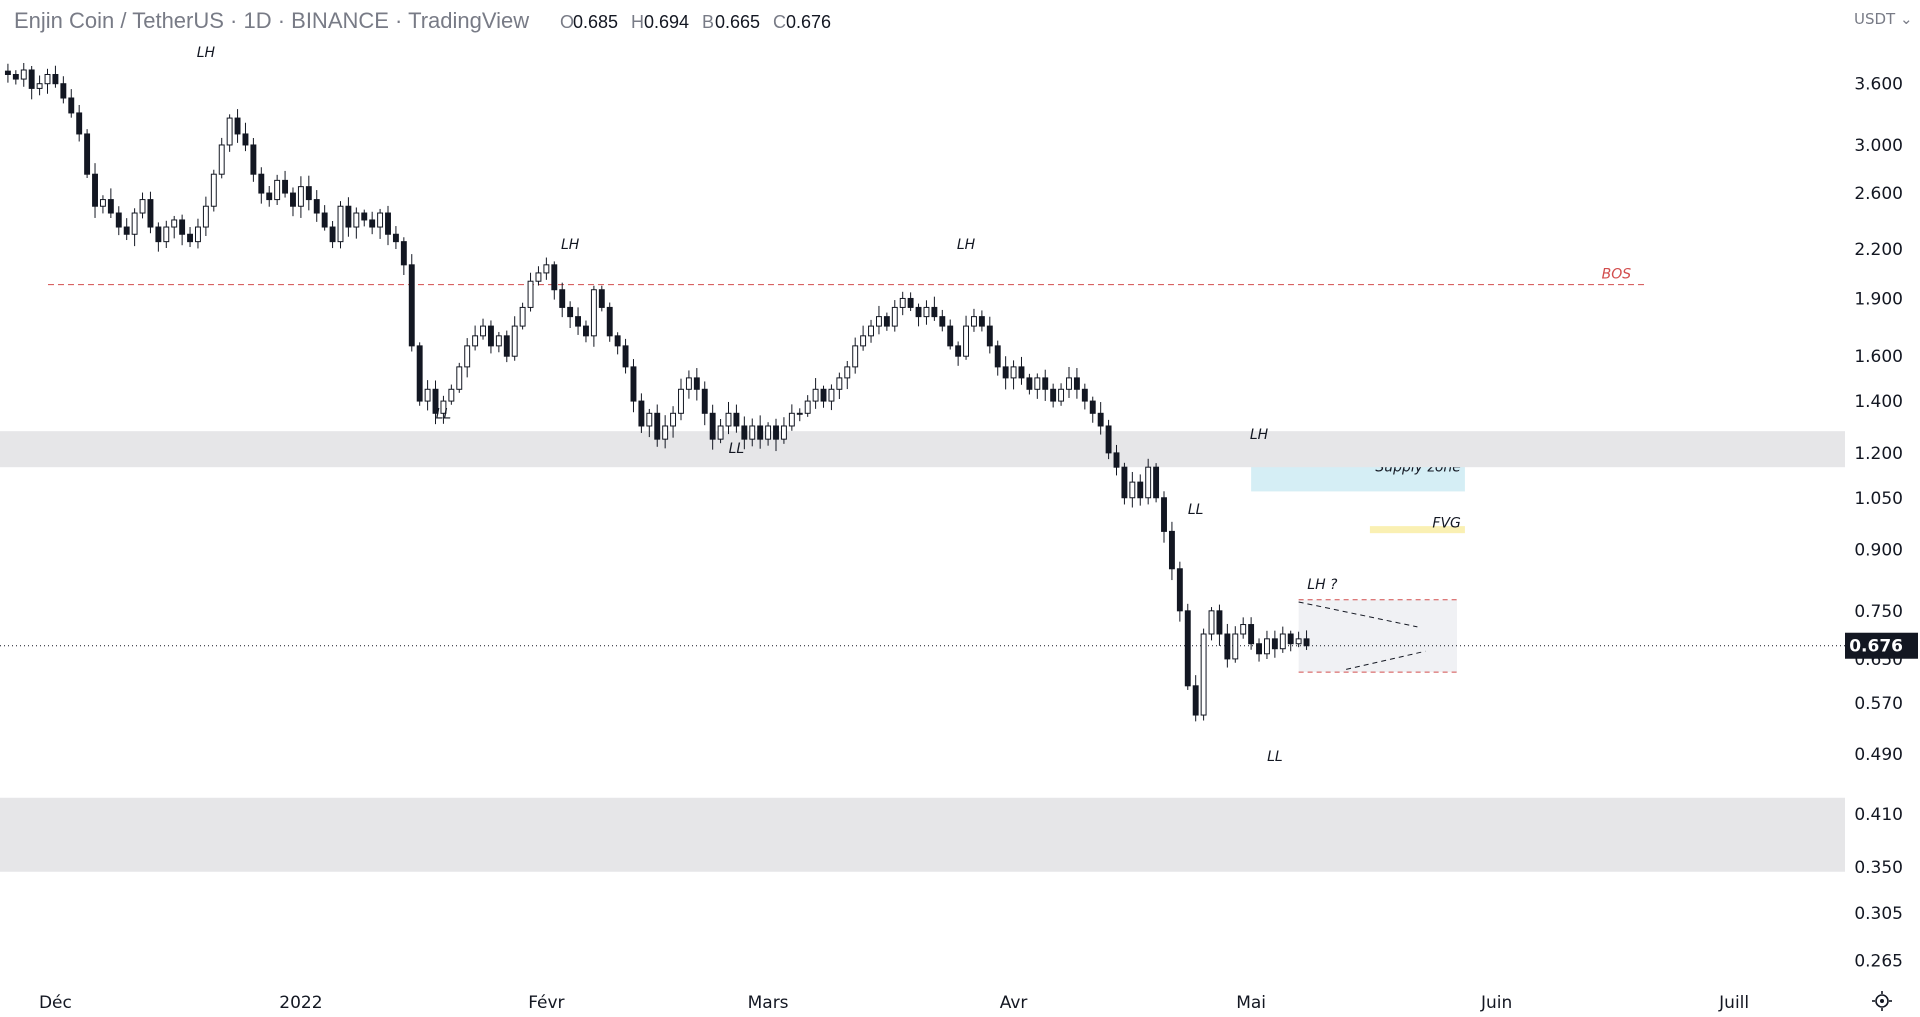 Image resolution: width=1920 pixels, height=1017 pixels. Describe the element at coordinates (1875, 19) in the screenshot. I see `currency-label: USDT` at that location.